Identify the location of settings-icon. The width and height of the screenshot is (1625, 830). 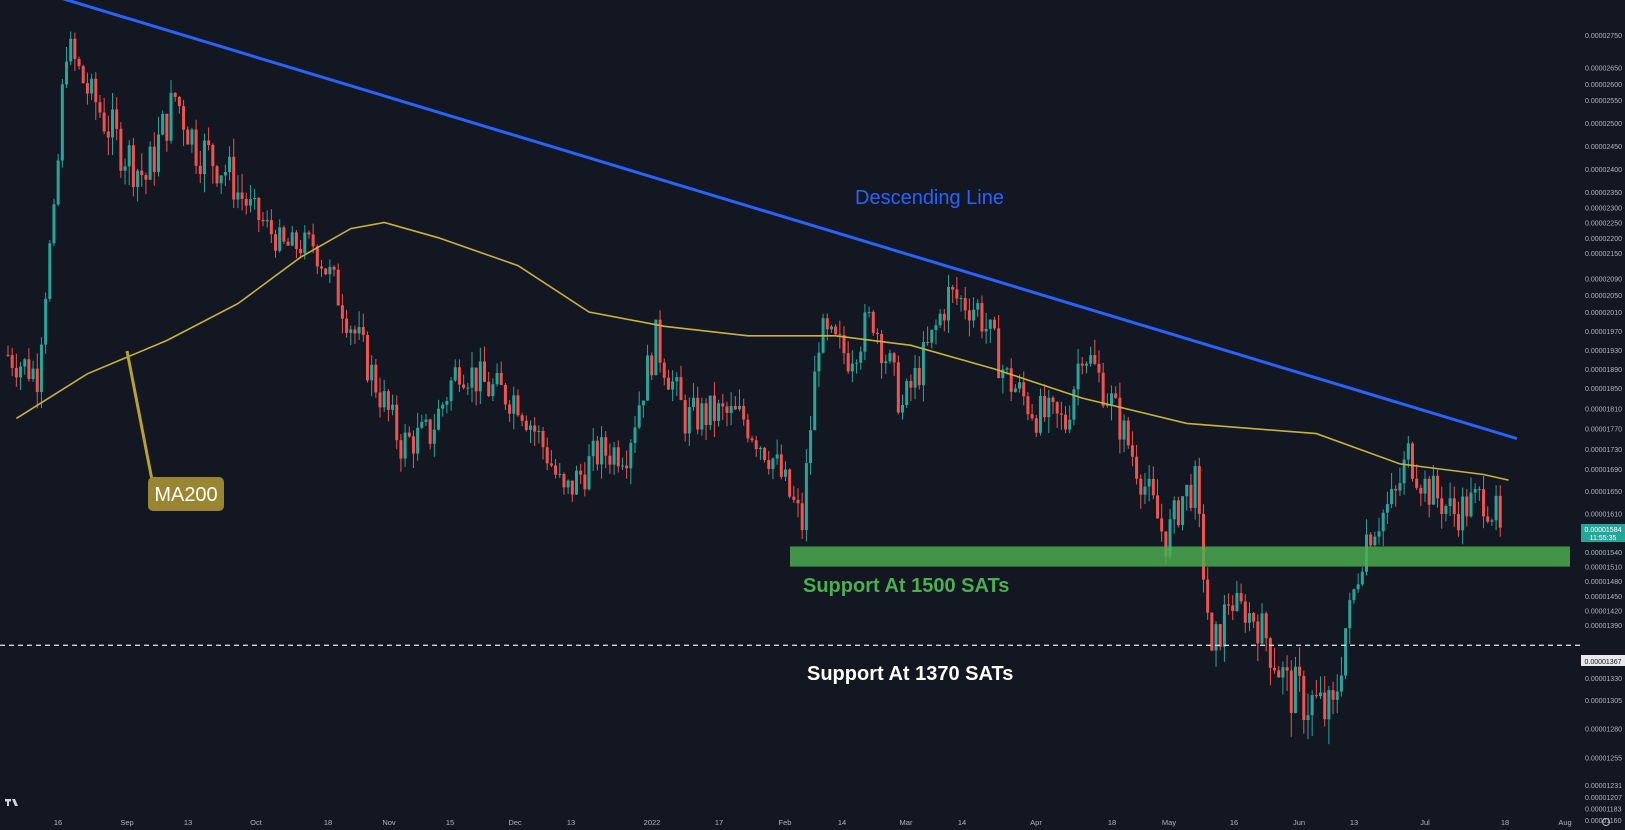
(1606, 822).